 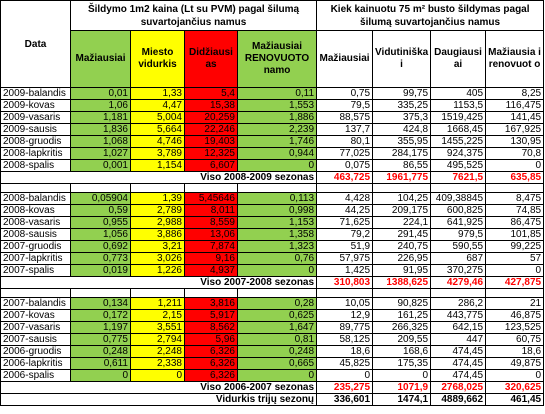 I want to click on table-cell: 79,2, so click(x=345, y=234).